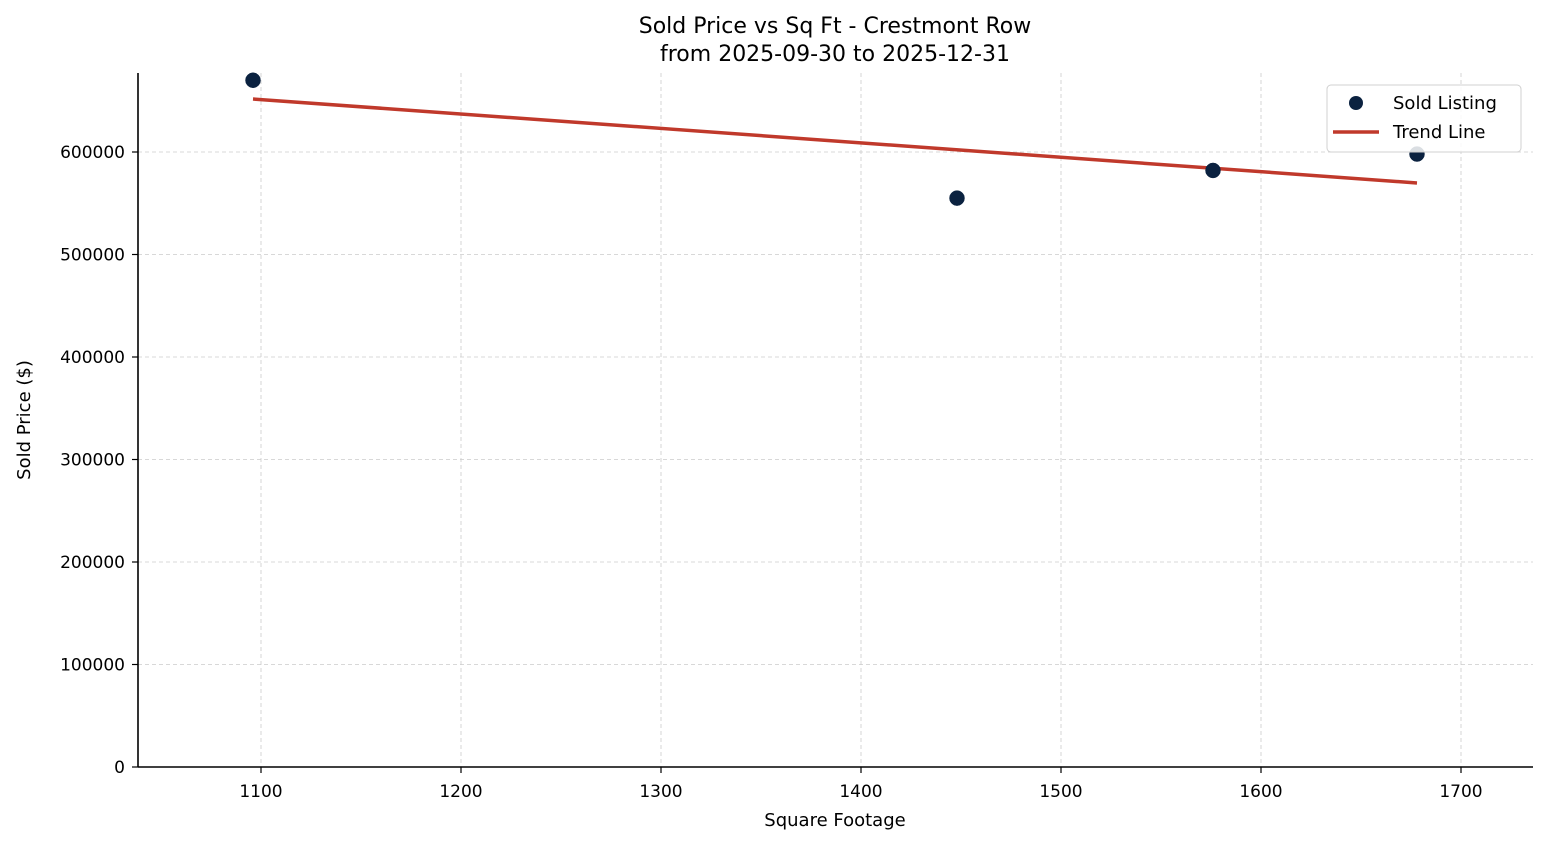 This screenshot has width=1547, height=849. I want to click on y-axis-ticks: 0 100000 200000 300000 400000 500000 600000, so click(99, 460).